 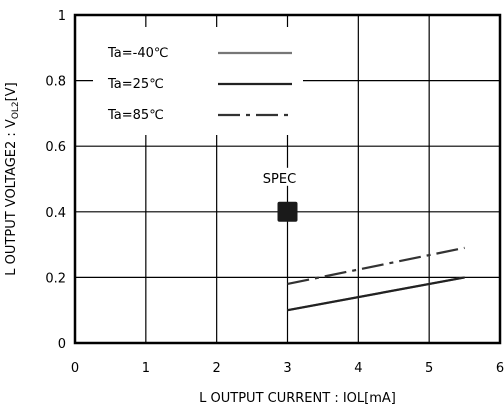 I want to click on x-tick-label: 6, so click(x=500, y=368).